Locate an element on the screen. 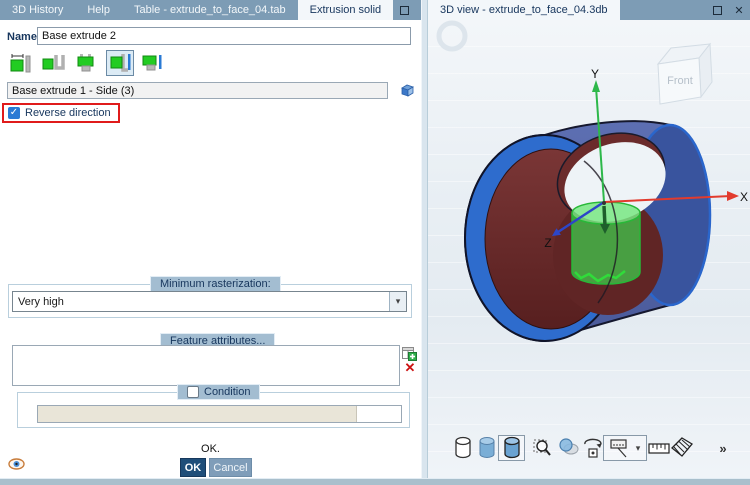 Image resolution: width=750 pixels, height=485 pixels. select-geometry-button is located at coordinates (407, 90).